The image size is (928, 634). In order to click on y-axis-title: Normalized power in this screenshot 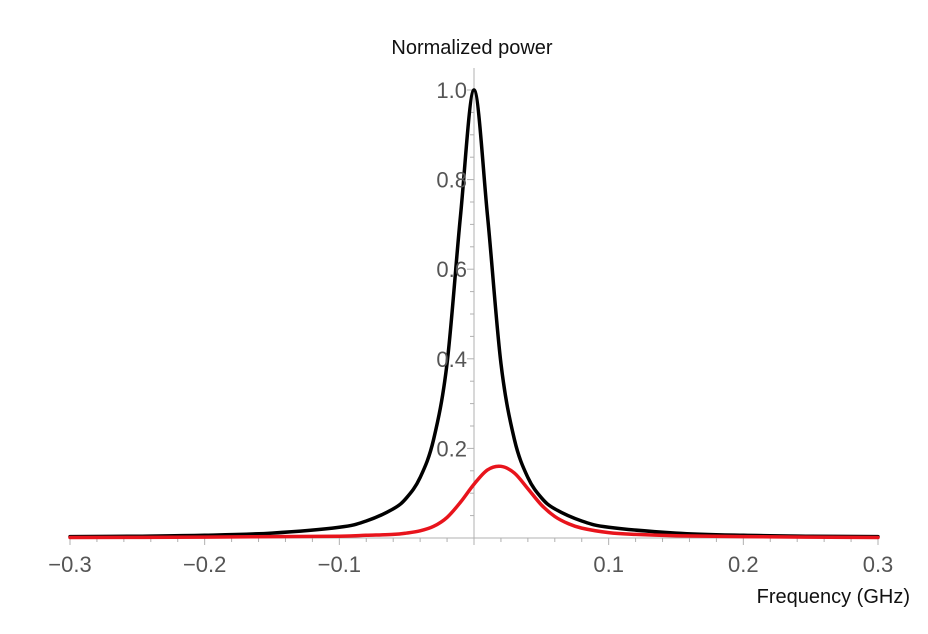, I will do `click(472, 48)`.